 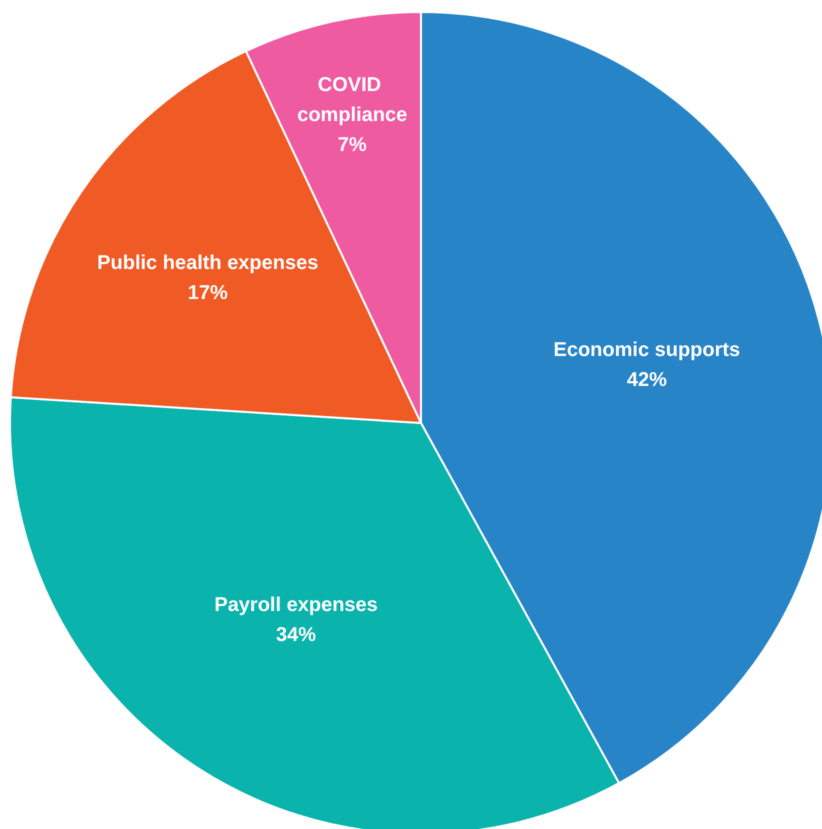 I want to click on data-label: 17%, so click(x=208, y=293).